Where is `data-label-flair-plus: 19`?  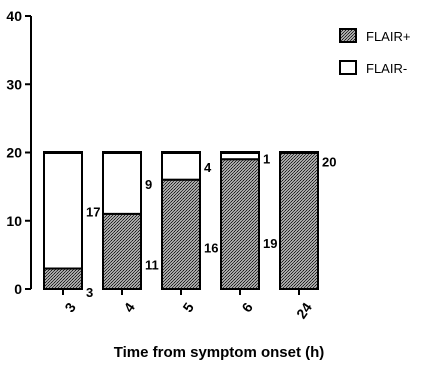
data-label-flair-plus: 19 is located at coordinates (270, 243).